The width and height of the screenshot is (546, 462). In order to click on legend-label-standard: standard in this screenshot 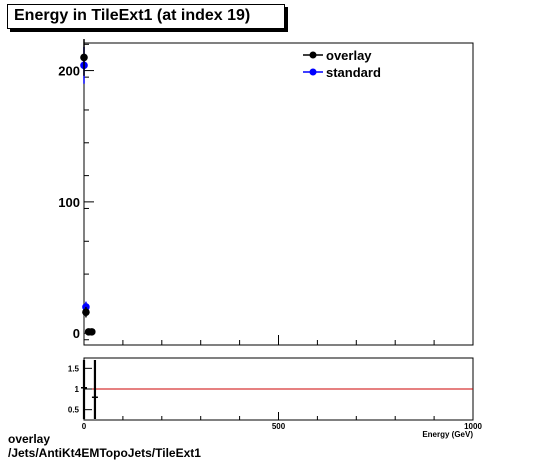, I will do `click(353, 72)`.